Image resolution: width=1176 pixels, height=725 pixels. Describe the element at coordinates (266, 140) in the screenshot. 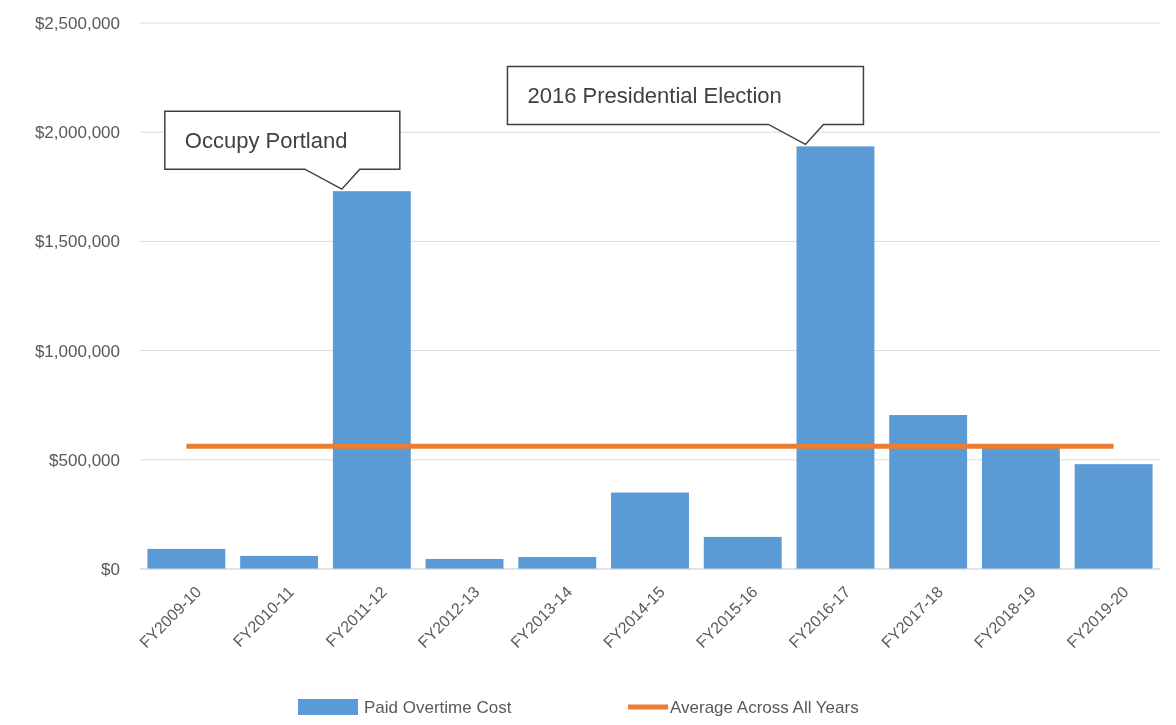

I see `annotation: Occupy Portland` at that location.